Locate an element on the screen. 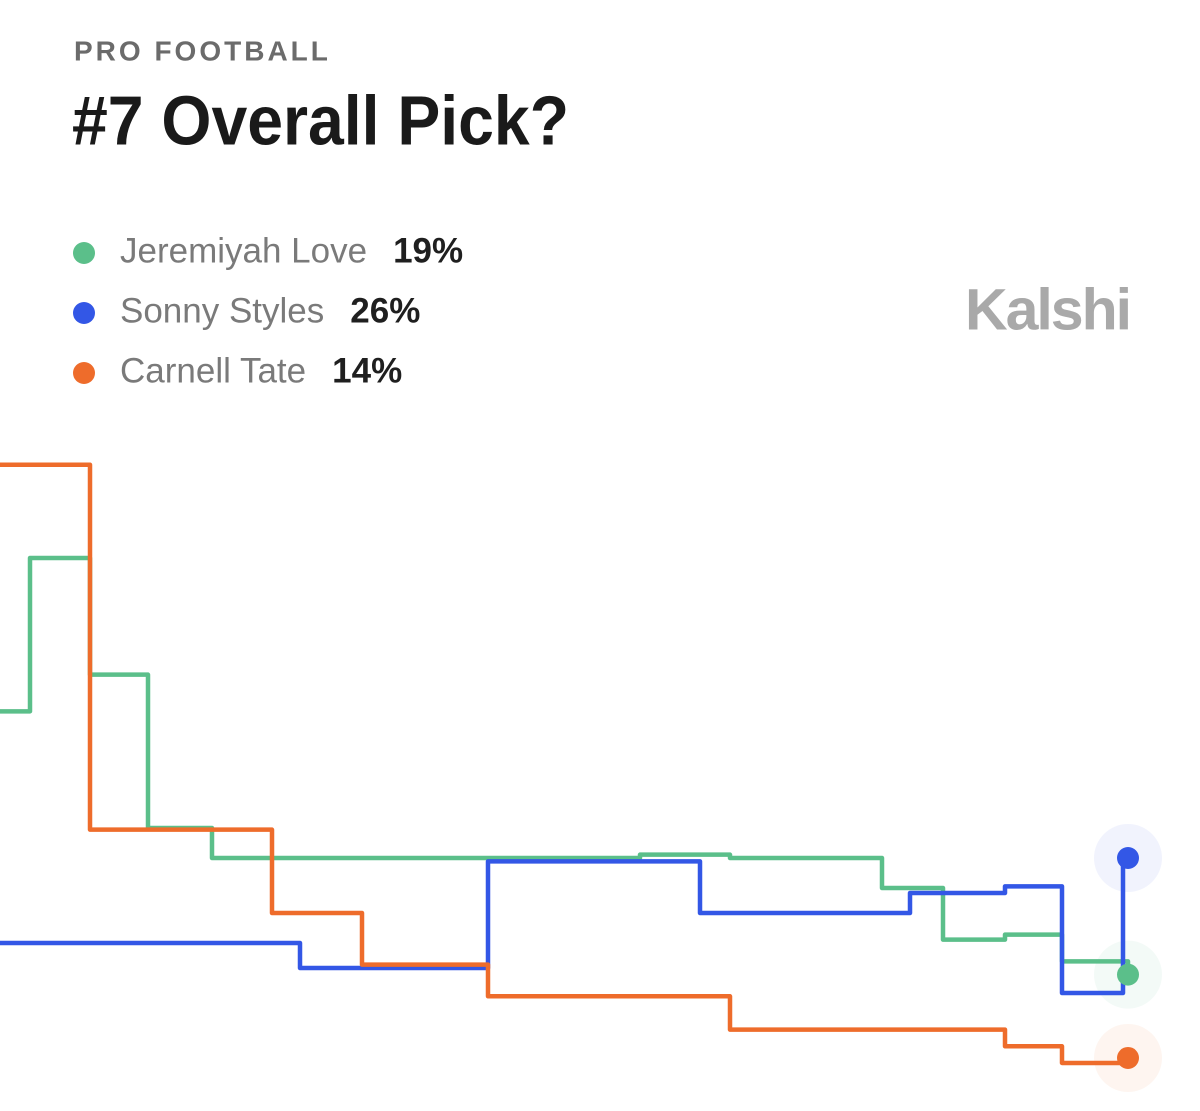 This screenshot has width=1200, height=1111. legend-value: 26% is located at coordinates (385, 310).